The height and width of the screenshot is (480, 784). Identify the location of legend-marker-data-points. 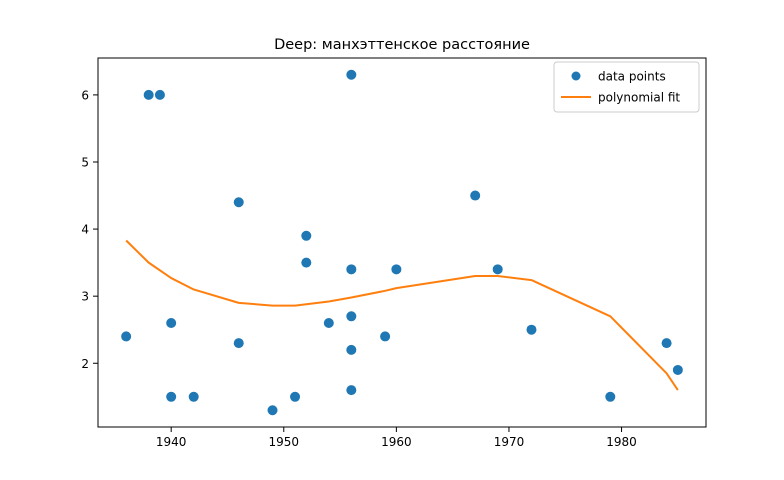
(576, 76).